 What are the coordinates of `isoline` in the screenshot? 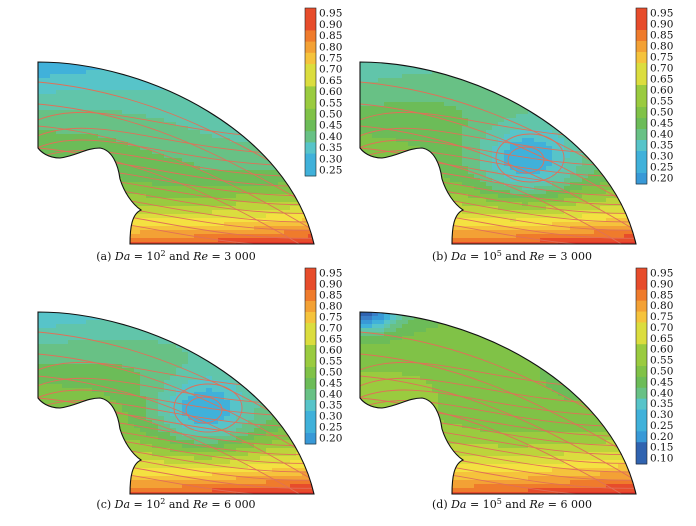 It's located at (176, 195).